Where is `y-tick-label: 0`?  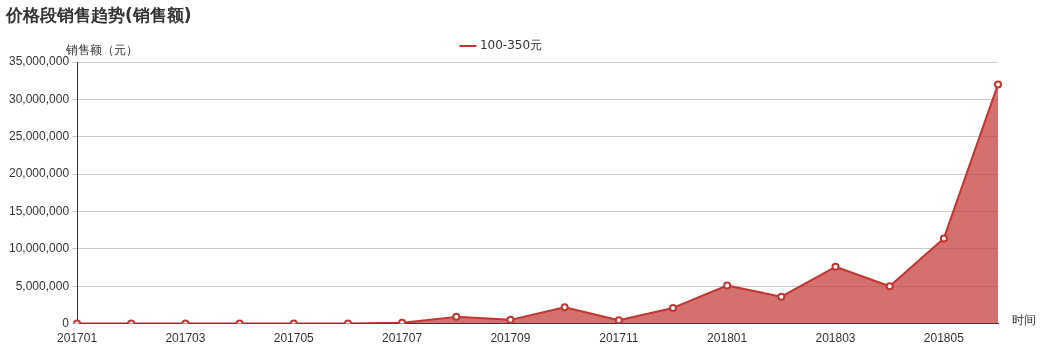
y-tick-label: 0 is located at coordinates (66, 322).